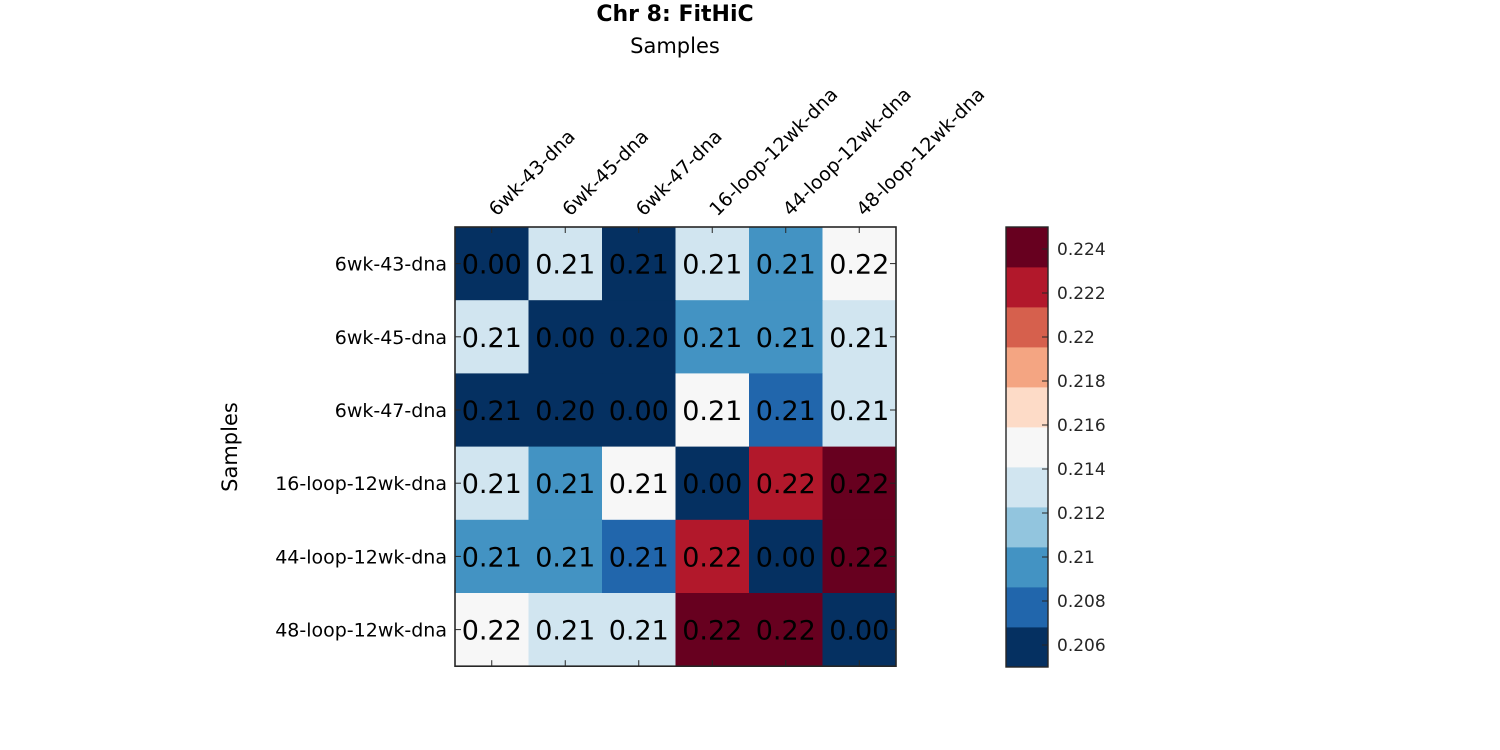 The image size is (1500, 750). What do you see at coordinates (391, 411) in the screenshot?
I see `y-tick-label: 6wk-47-dna` at bounding box center [391, 411].